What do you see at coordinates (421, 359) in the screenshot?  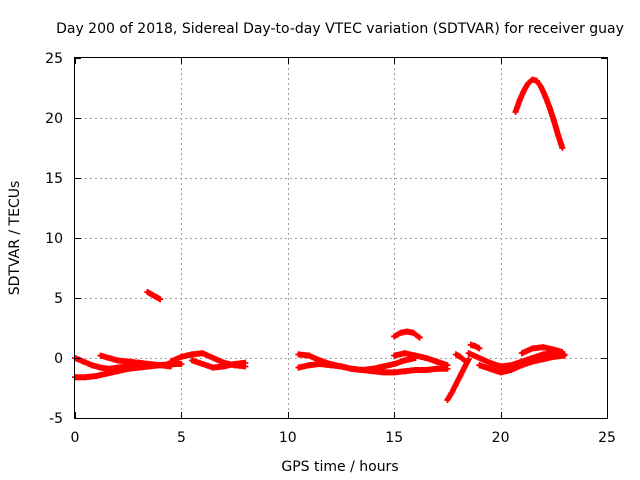 I see `series-seg-i` at bounding box center [421, 359].